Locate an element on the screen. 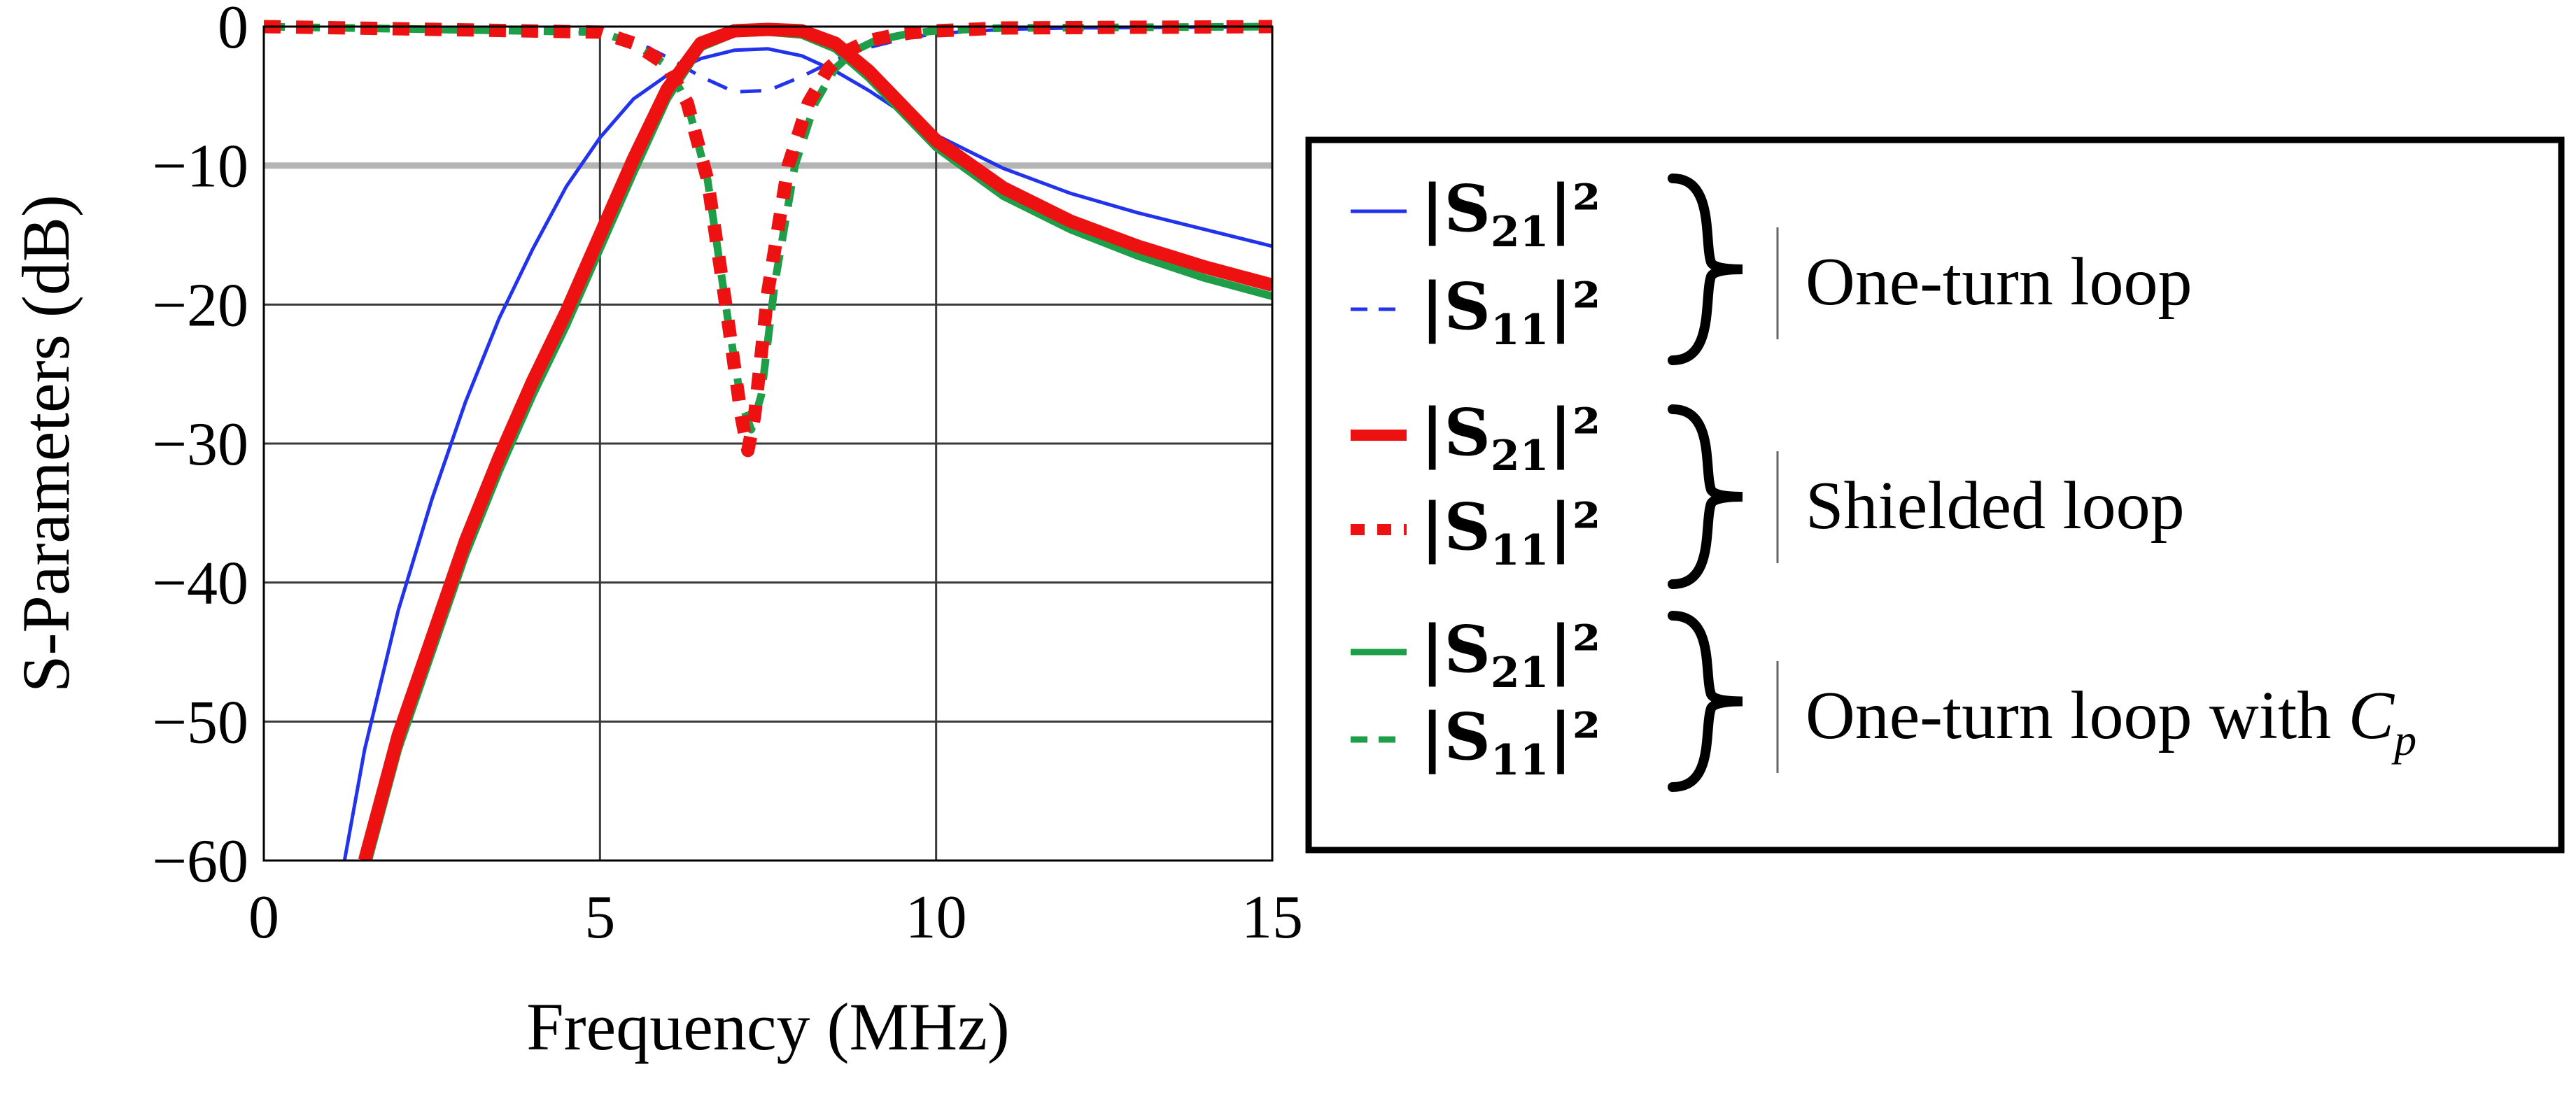  y-tick-label: −10 is located at coordinates (200, 167).